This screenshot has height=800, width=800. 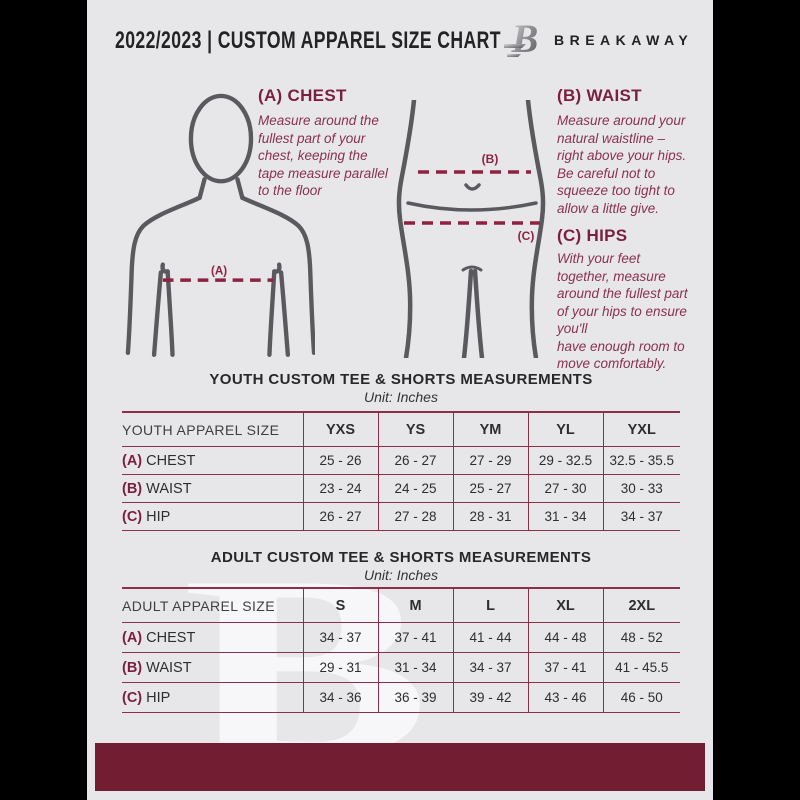 I want to click on measurement-range-cell: 25 - 27, so click(x=490, y=488).